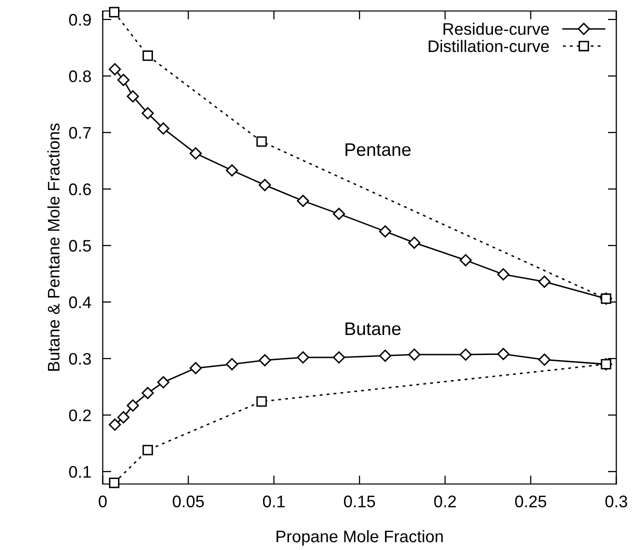  I want to click on x-tick-label: 0, so click(102, 502).